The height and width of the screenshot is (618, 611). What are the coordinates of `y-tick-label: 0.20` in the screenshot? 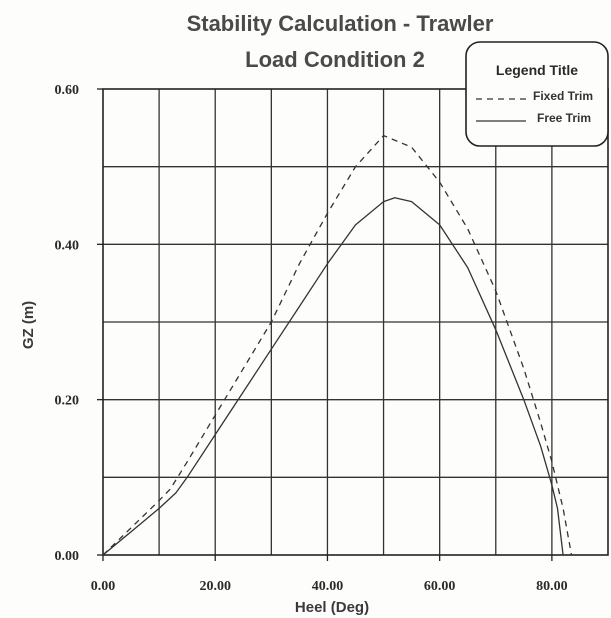 It's located at (67, 401).